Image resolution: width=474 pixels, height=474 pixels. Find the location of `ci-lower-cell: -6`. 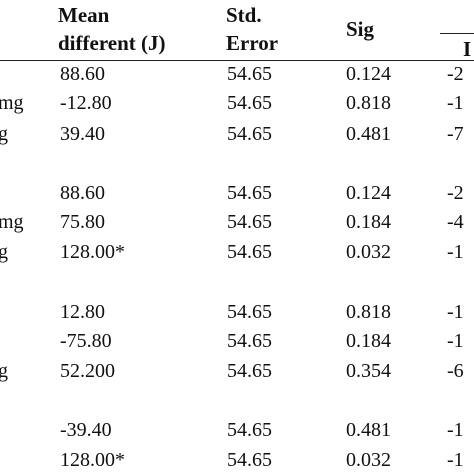

ci-lower-cell: -6 is located at coordinates (455, 371).